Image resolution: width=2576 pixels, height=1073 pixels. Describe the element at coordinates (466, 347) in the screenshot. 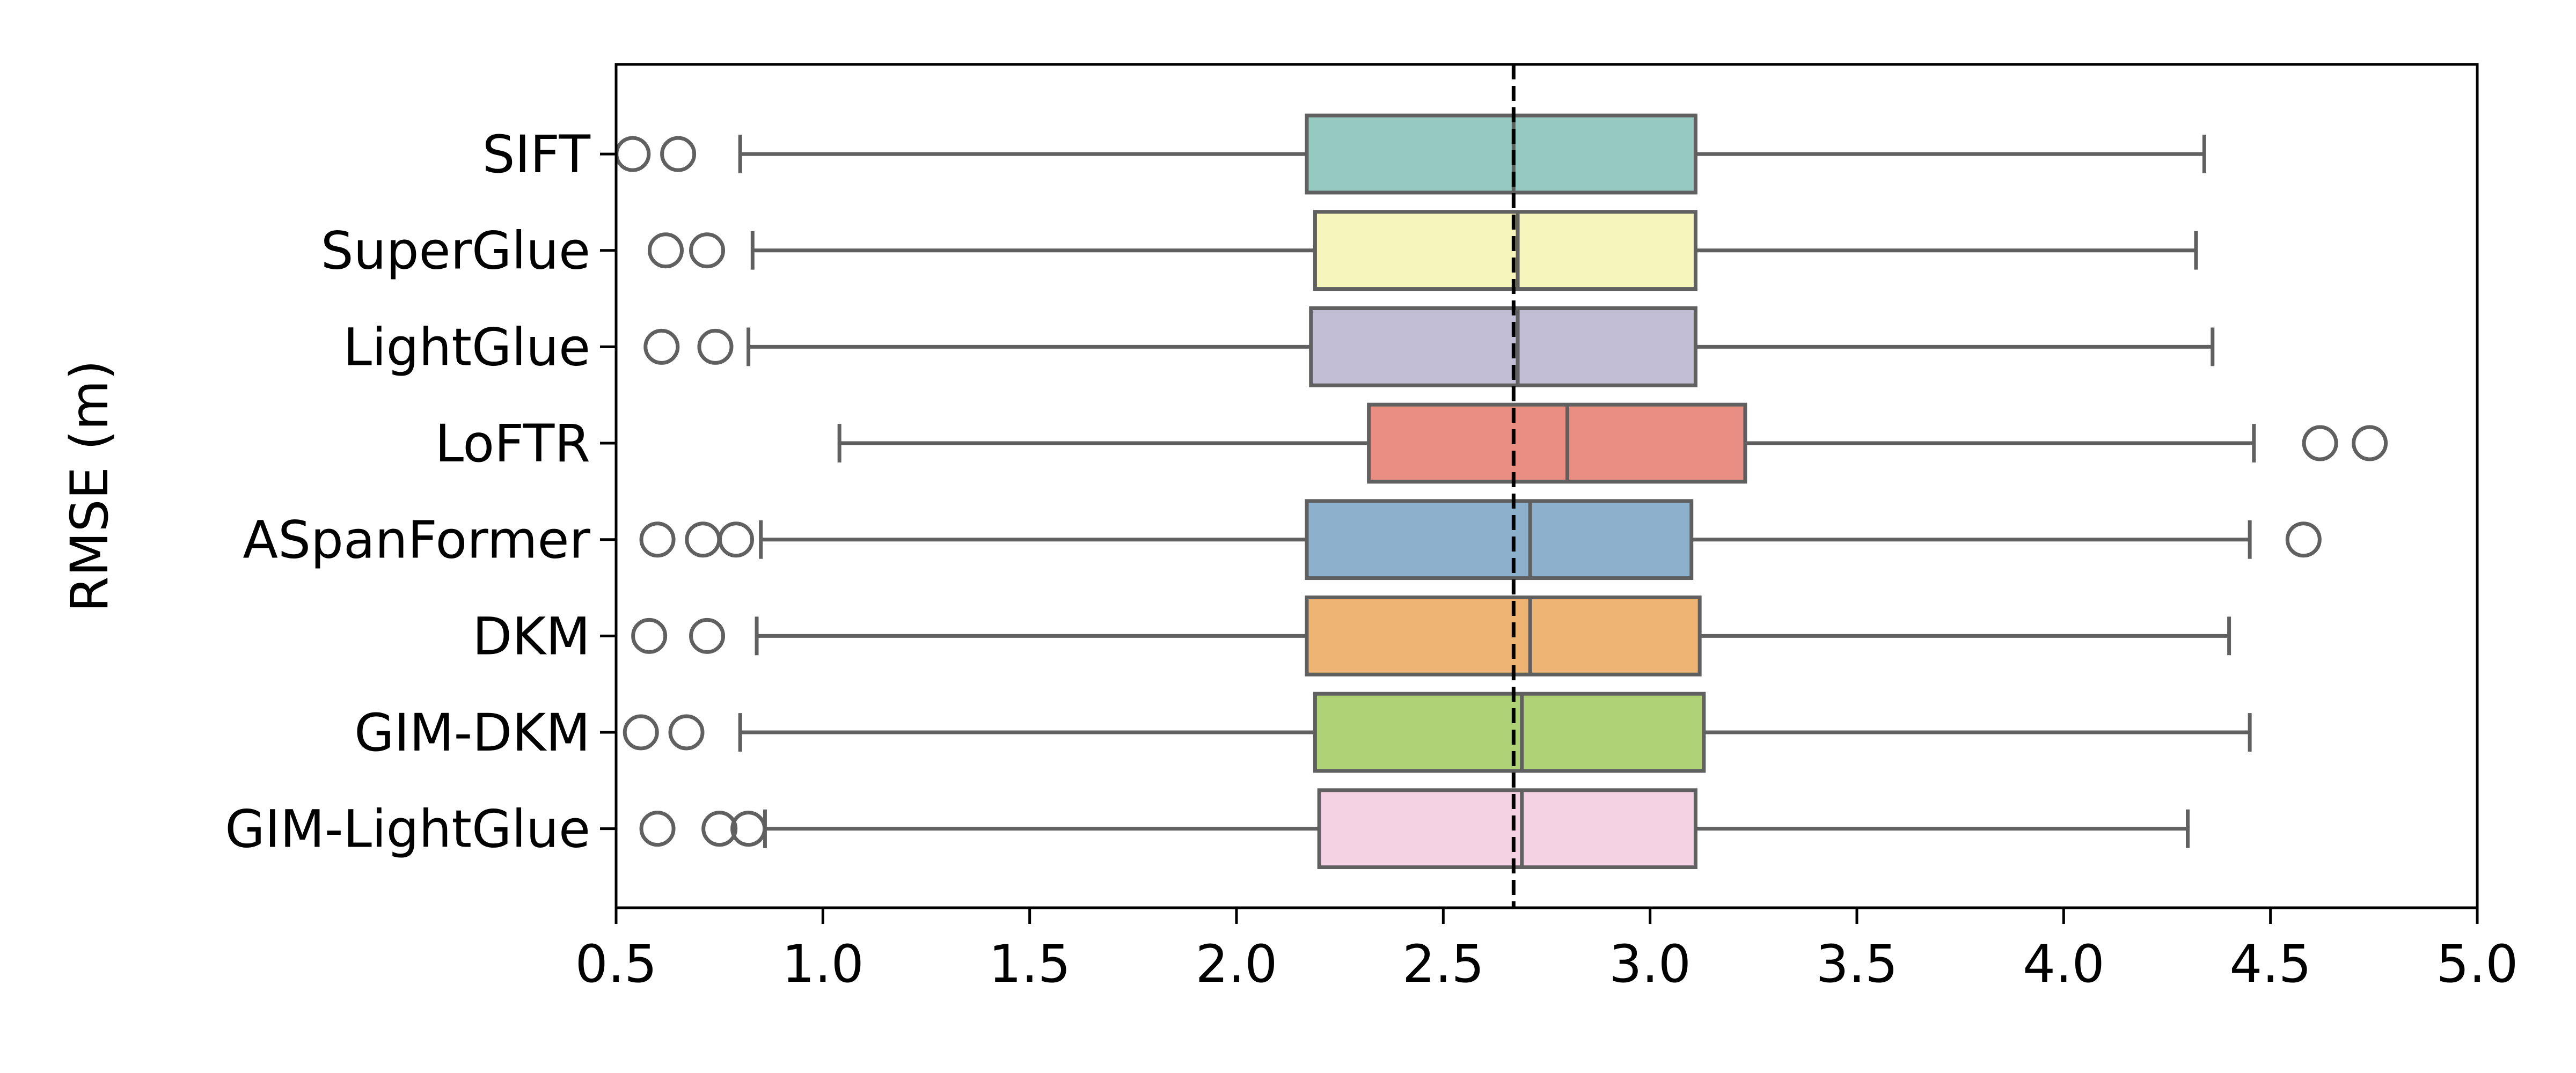

I see `y-tick-label: LightGlue` at that location.